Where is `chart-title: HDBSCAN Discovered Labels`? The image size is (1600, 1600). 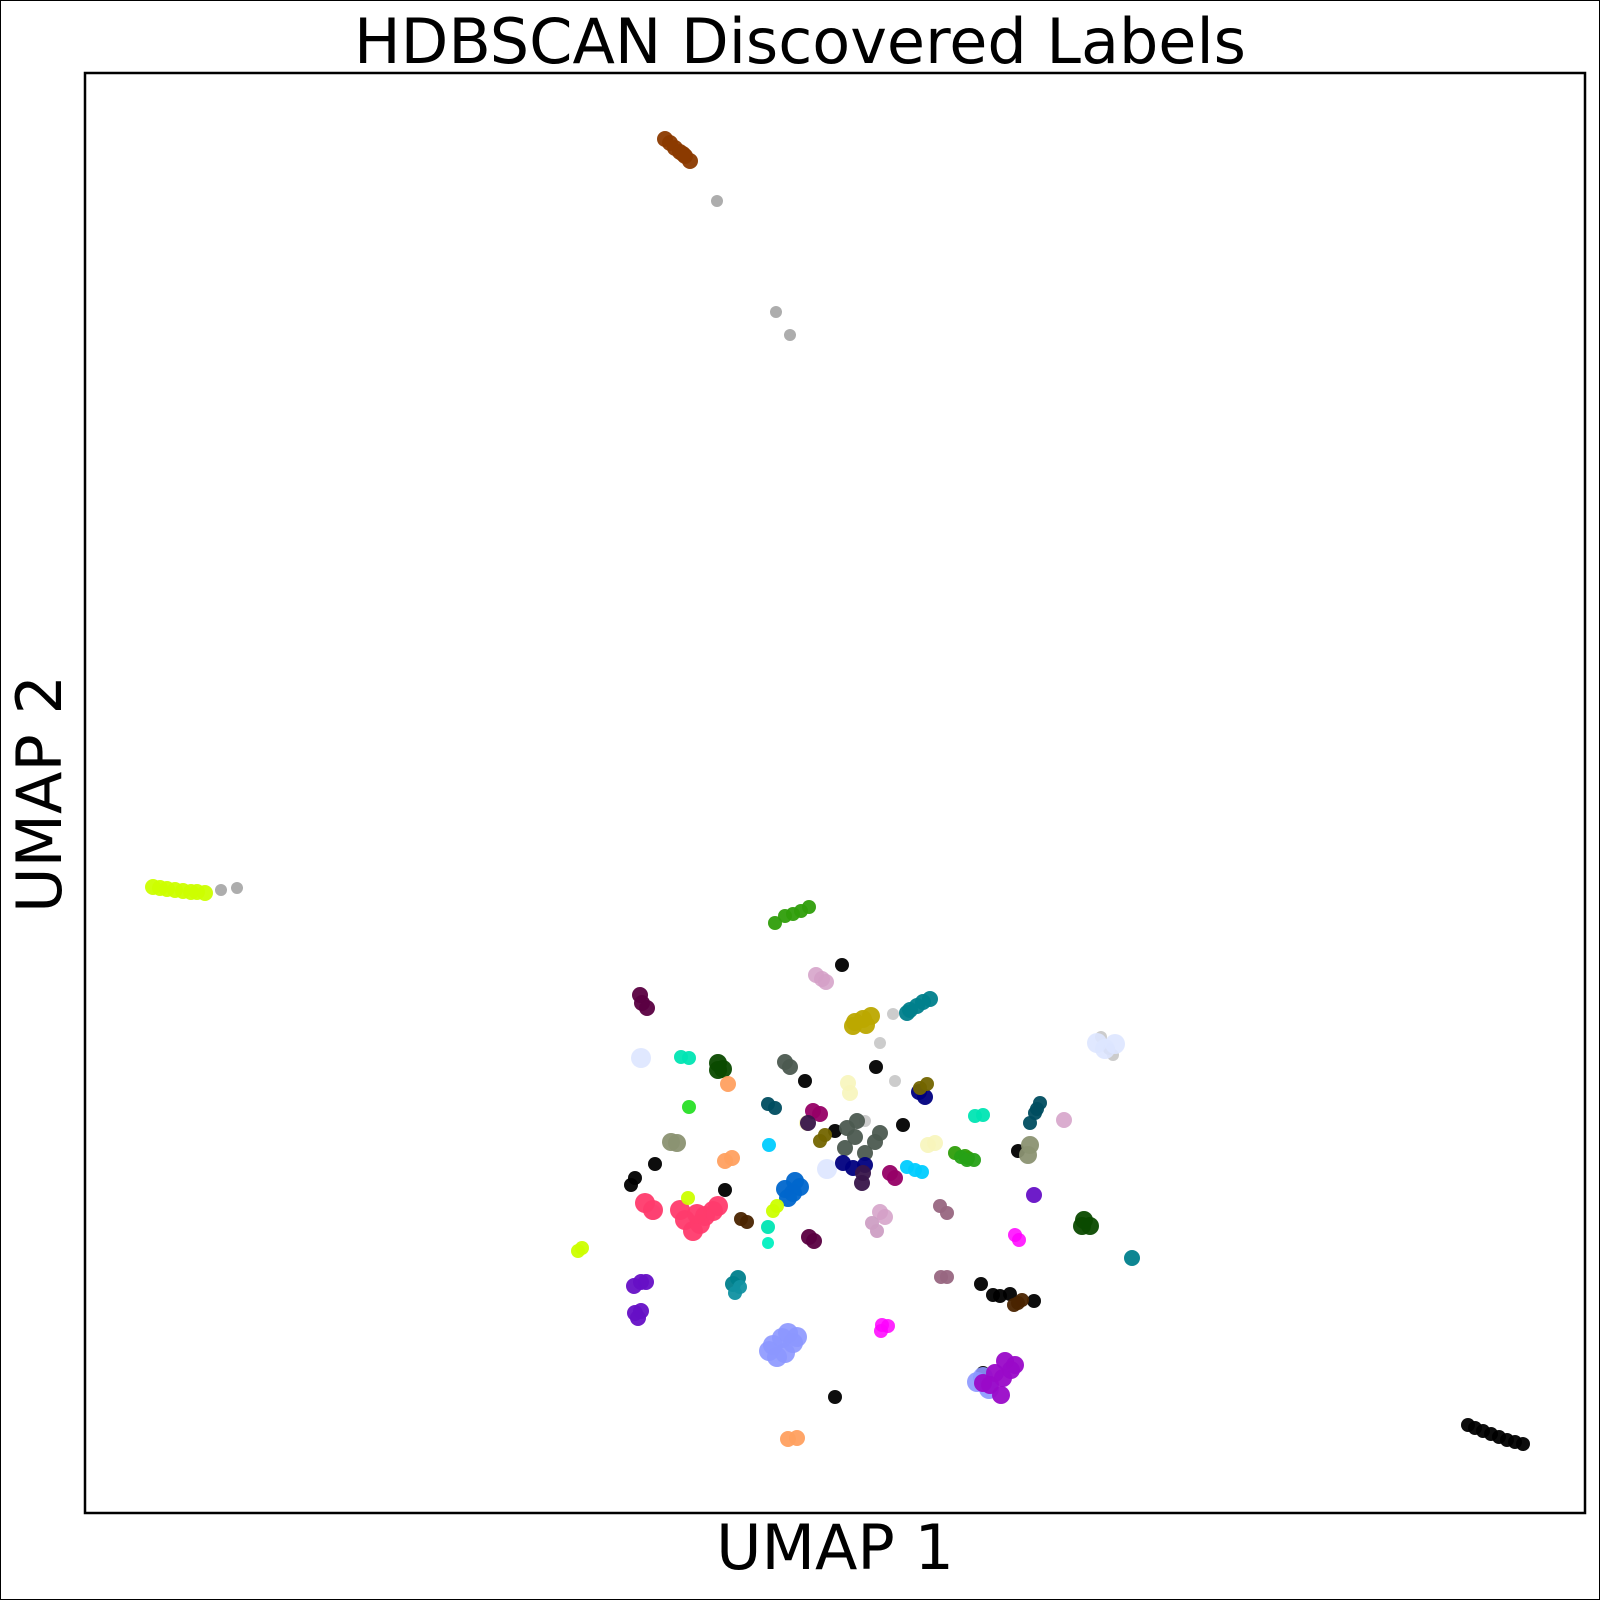
chart-title: HDBSCAN Discovered Labels is located at coordinates (800, 41).